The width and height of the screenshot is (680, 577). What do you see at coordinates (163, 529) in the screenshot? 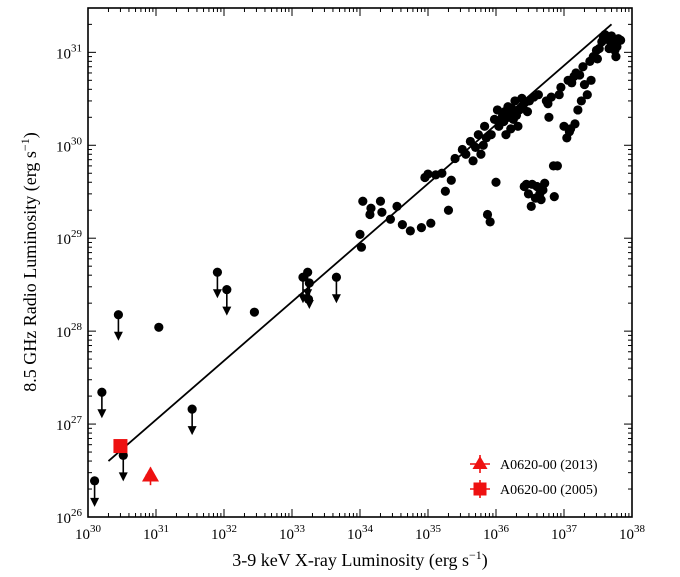
I see `x-tick-label-exp: 31` at bounding box center [163, 529].